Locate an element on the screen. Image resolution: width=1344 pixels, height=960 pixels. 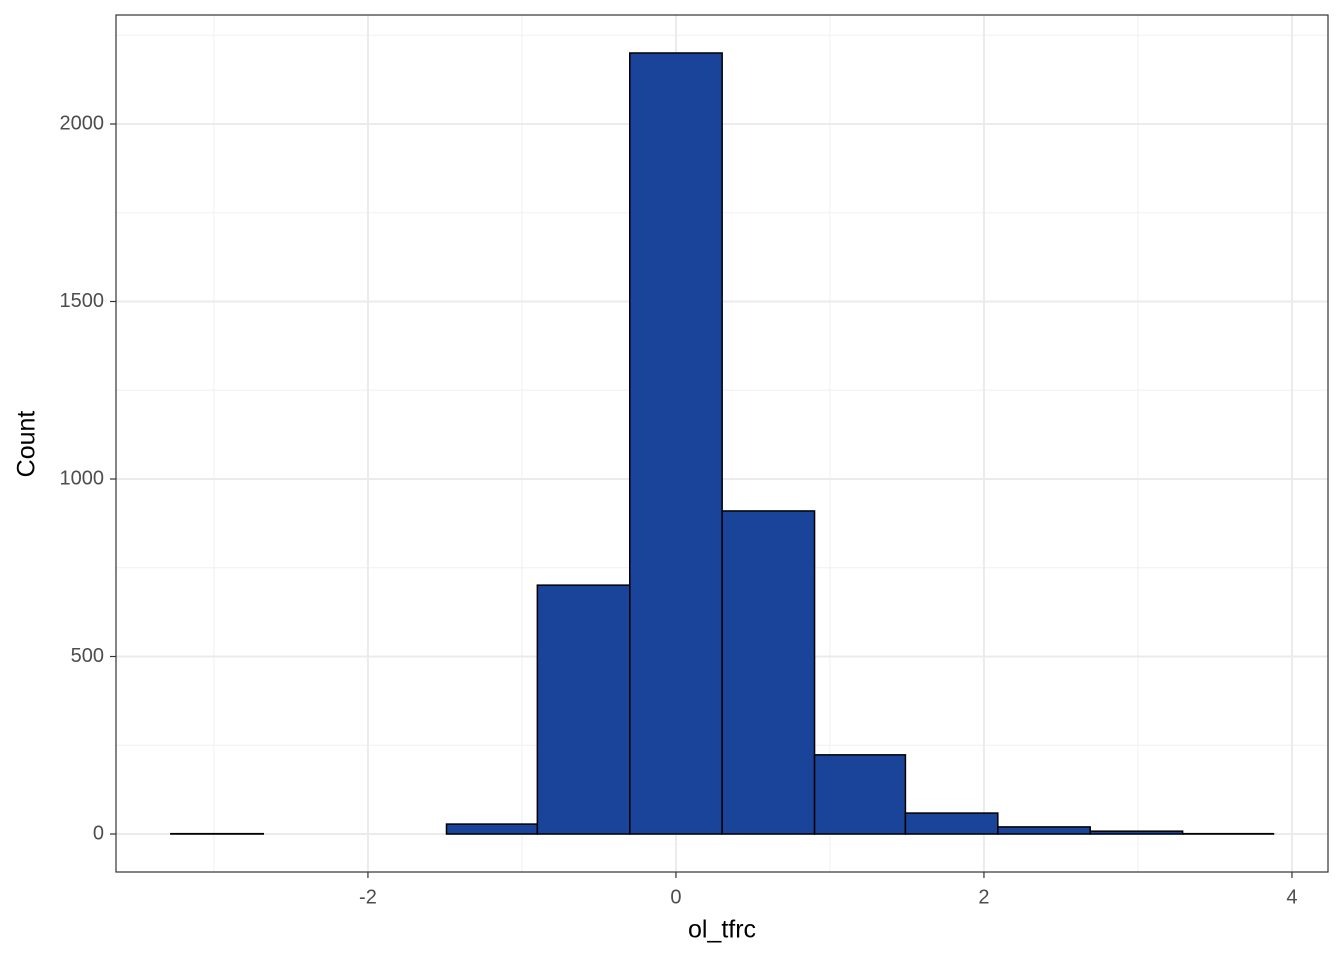
x-tick-label: -2 is located at coordinates (368, 897).